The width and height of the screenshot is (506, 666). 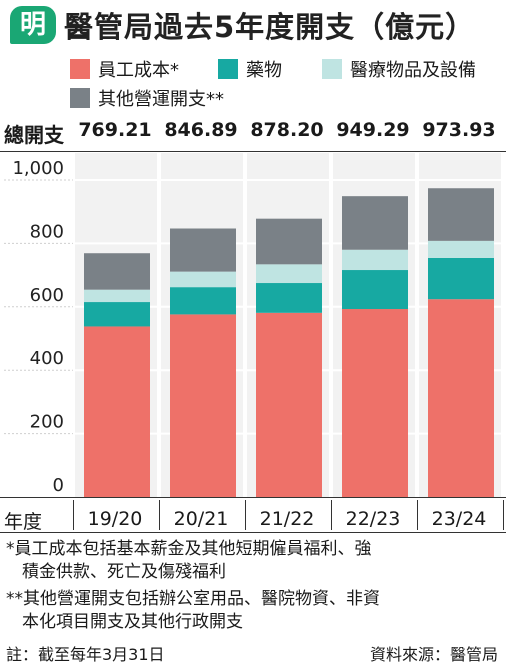 I want to click on totals-divider, so click(x=253, y=151).